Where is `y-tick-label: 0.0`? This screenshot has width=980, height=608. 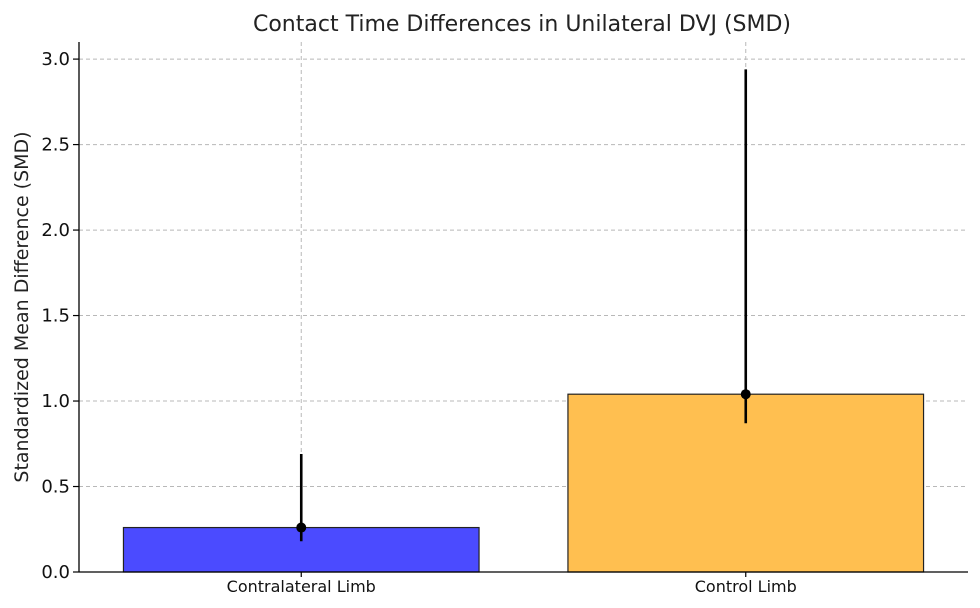 y-tick-label: 0.0 is located at coordinates (55, 572).